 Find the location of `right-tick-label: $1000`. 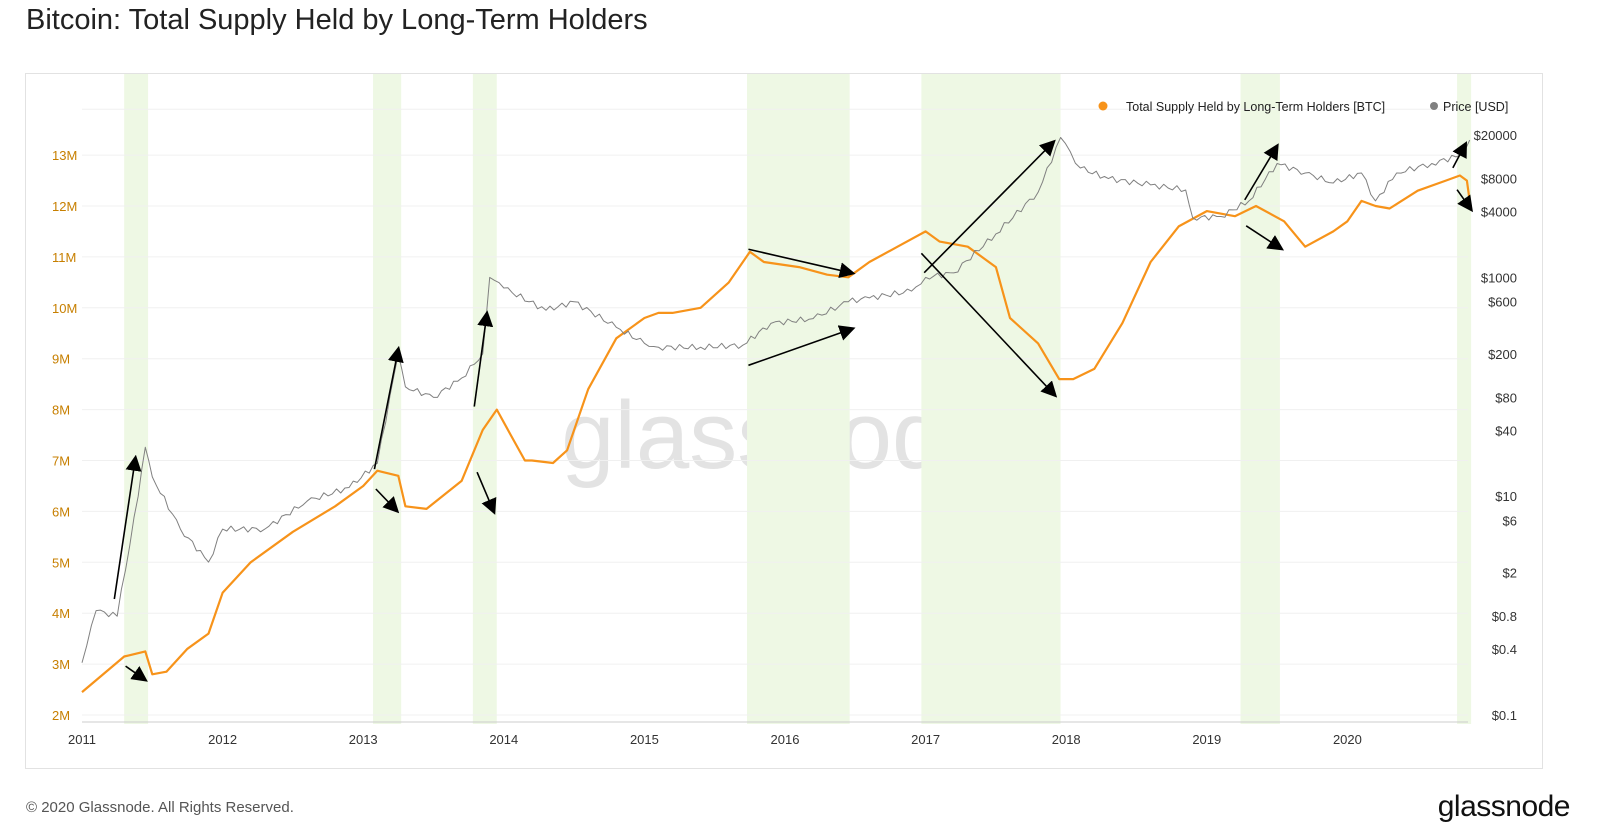

right-tick-label: $1000 is located at coordinates (1499, 277).